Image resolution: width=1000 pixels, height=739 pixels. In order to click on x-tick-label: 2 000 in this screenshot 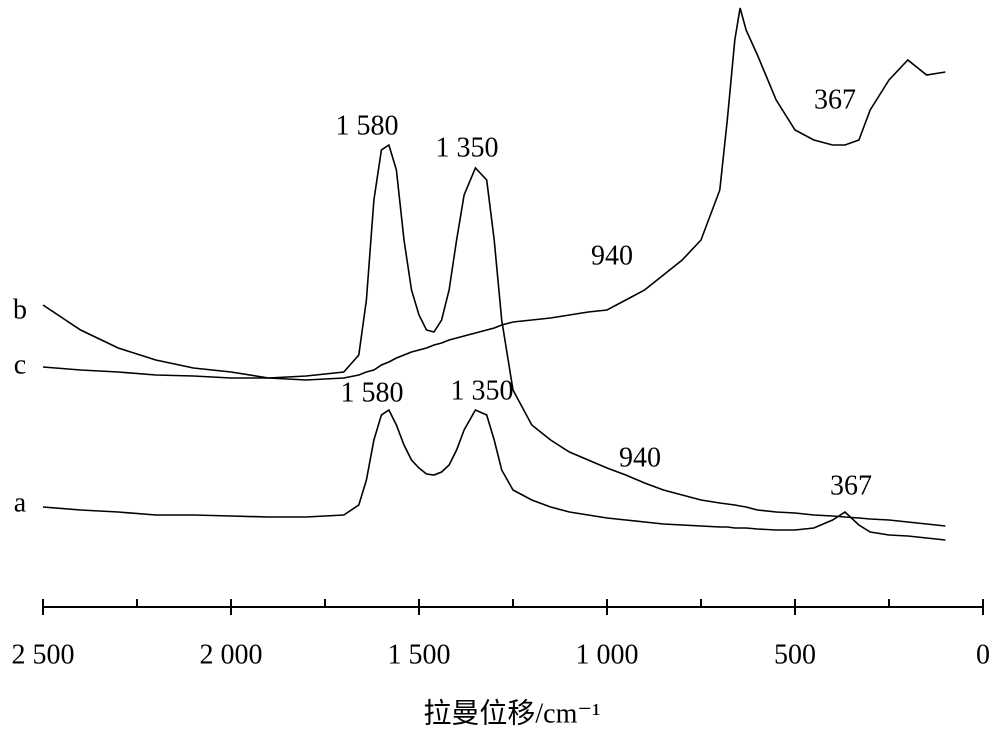, I will do `click(231, 654)`.